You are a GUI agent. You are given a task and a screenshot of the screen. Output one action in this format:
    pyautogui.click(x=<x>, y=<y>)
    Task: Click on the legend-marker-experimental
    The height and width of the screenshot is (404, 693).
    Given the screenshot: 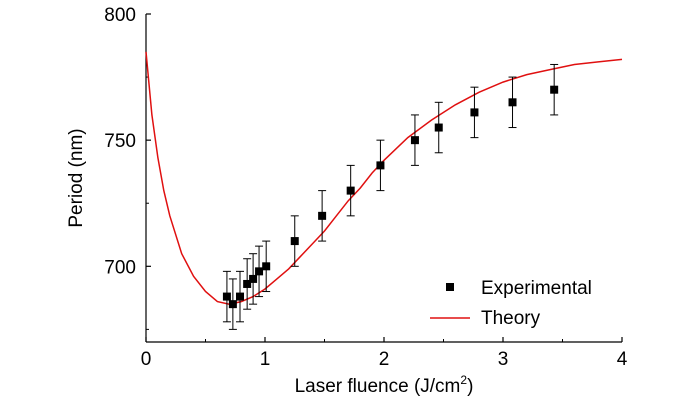 What is the action you would take?
    pyautogui.click(x=450, y=287)
    